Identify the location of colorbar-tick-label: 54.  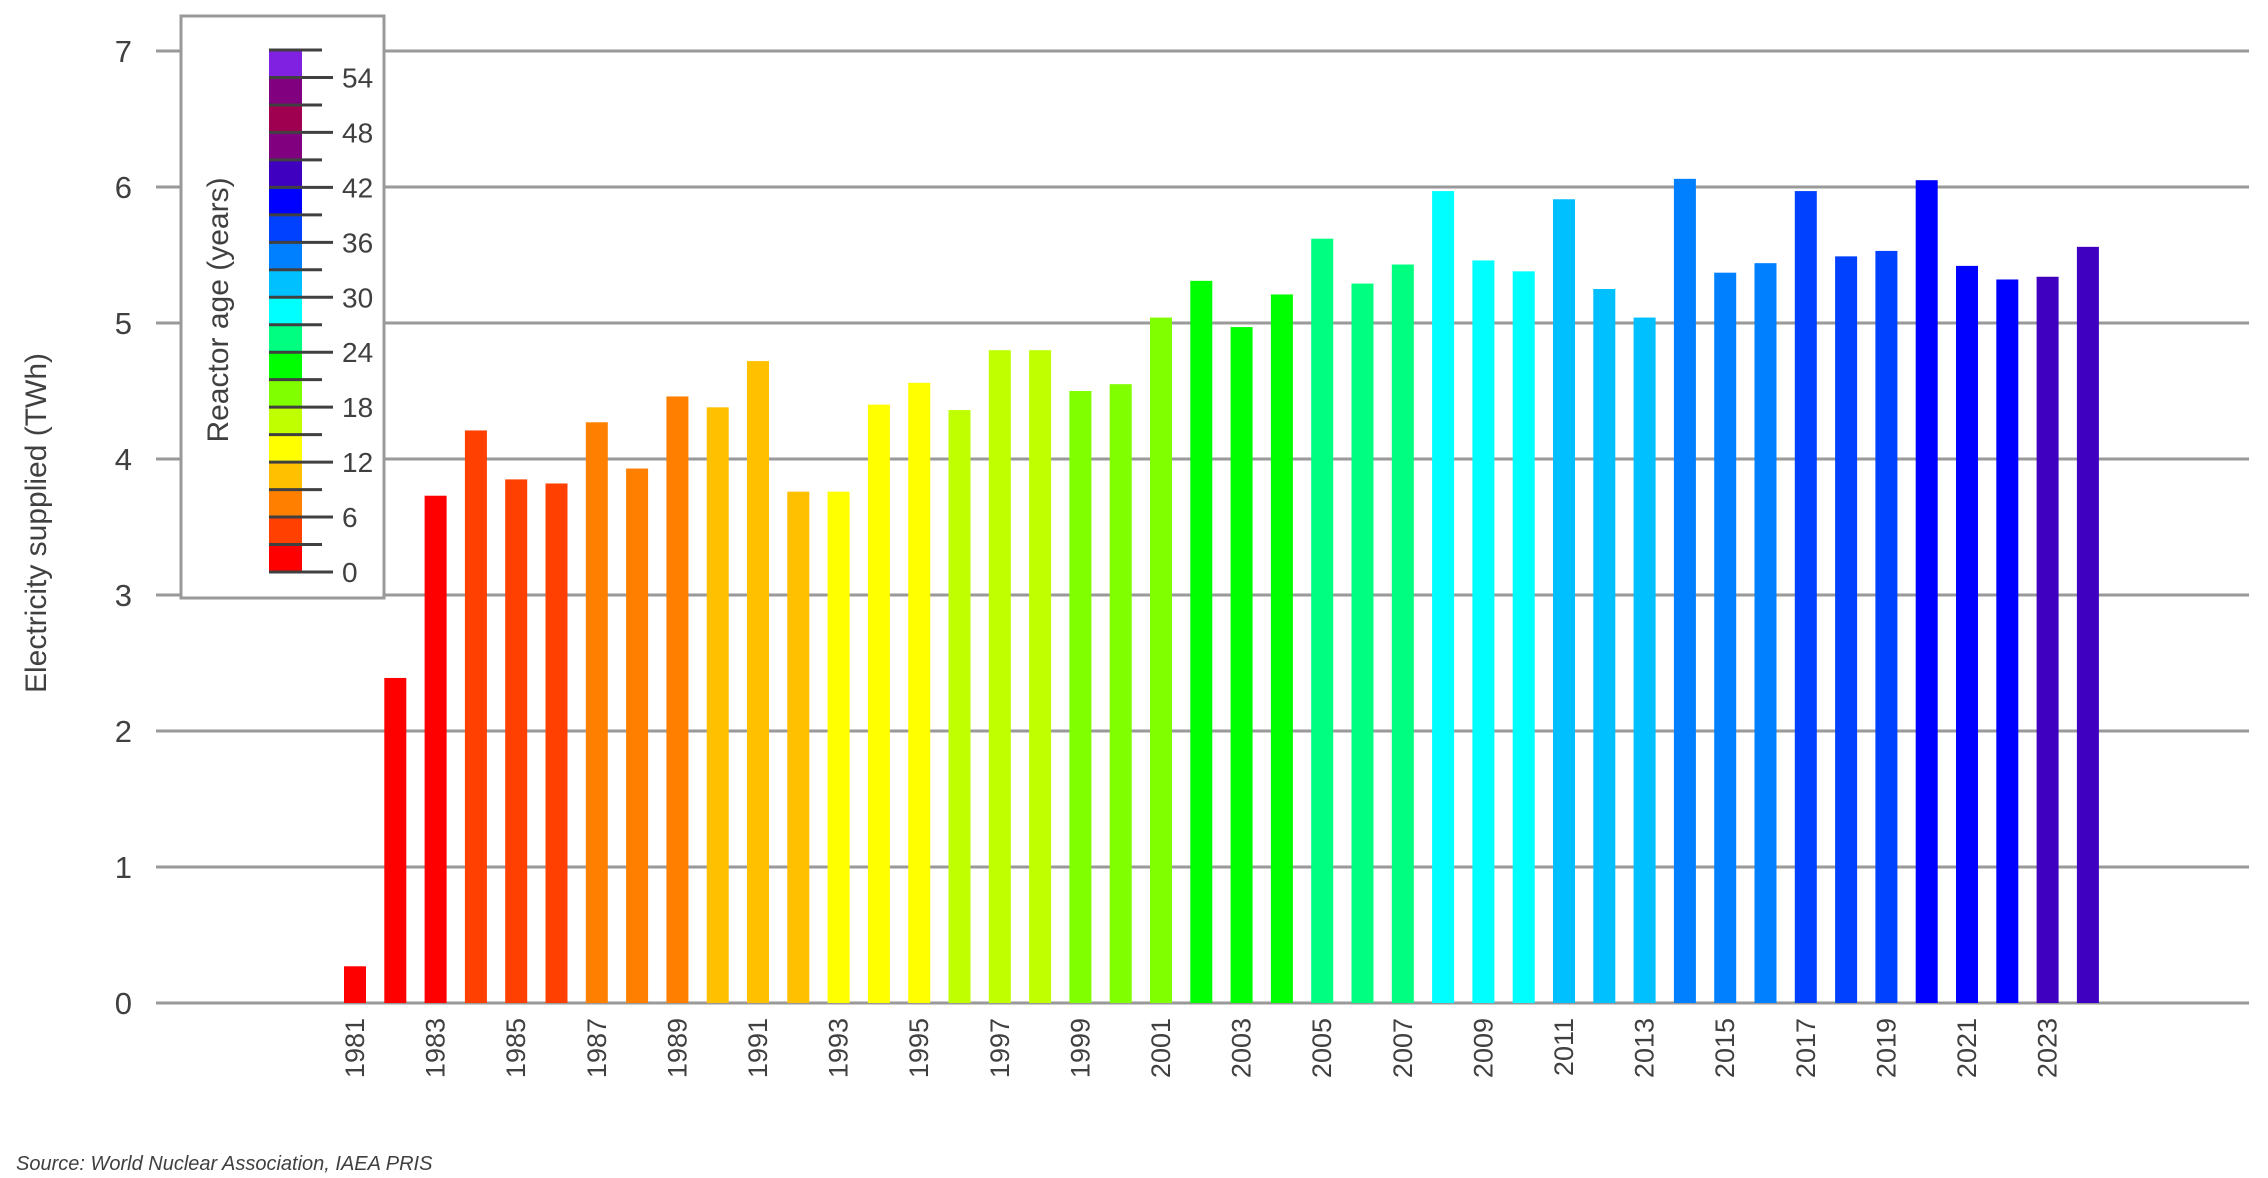
(357, 77).